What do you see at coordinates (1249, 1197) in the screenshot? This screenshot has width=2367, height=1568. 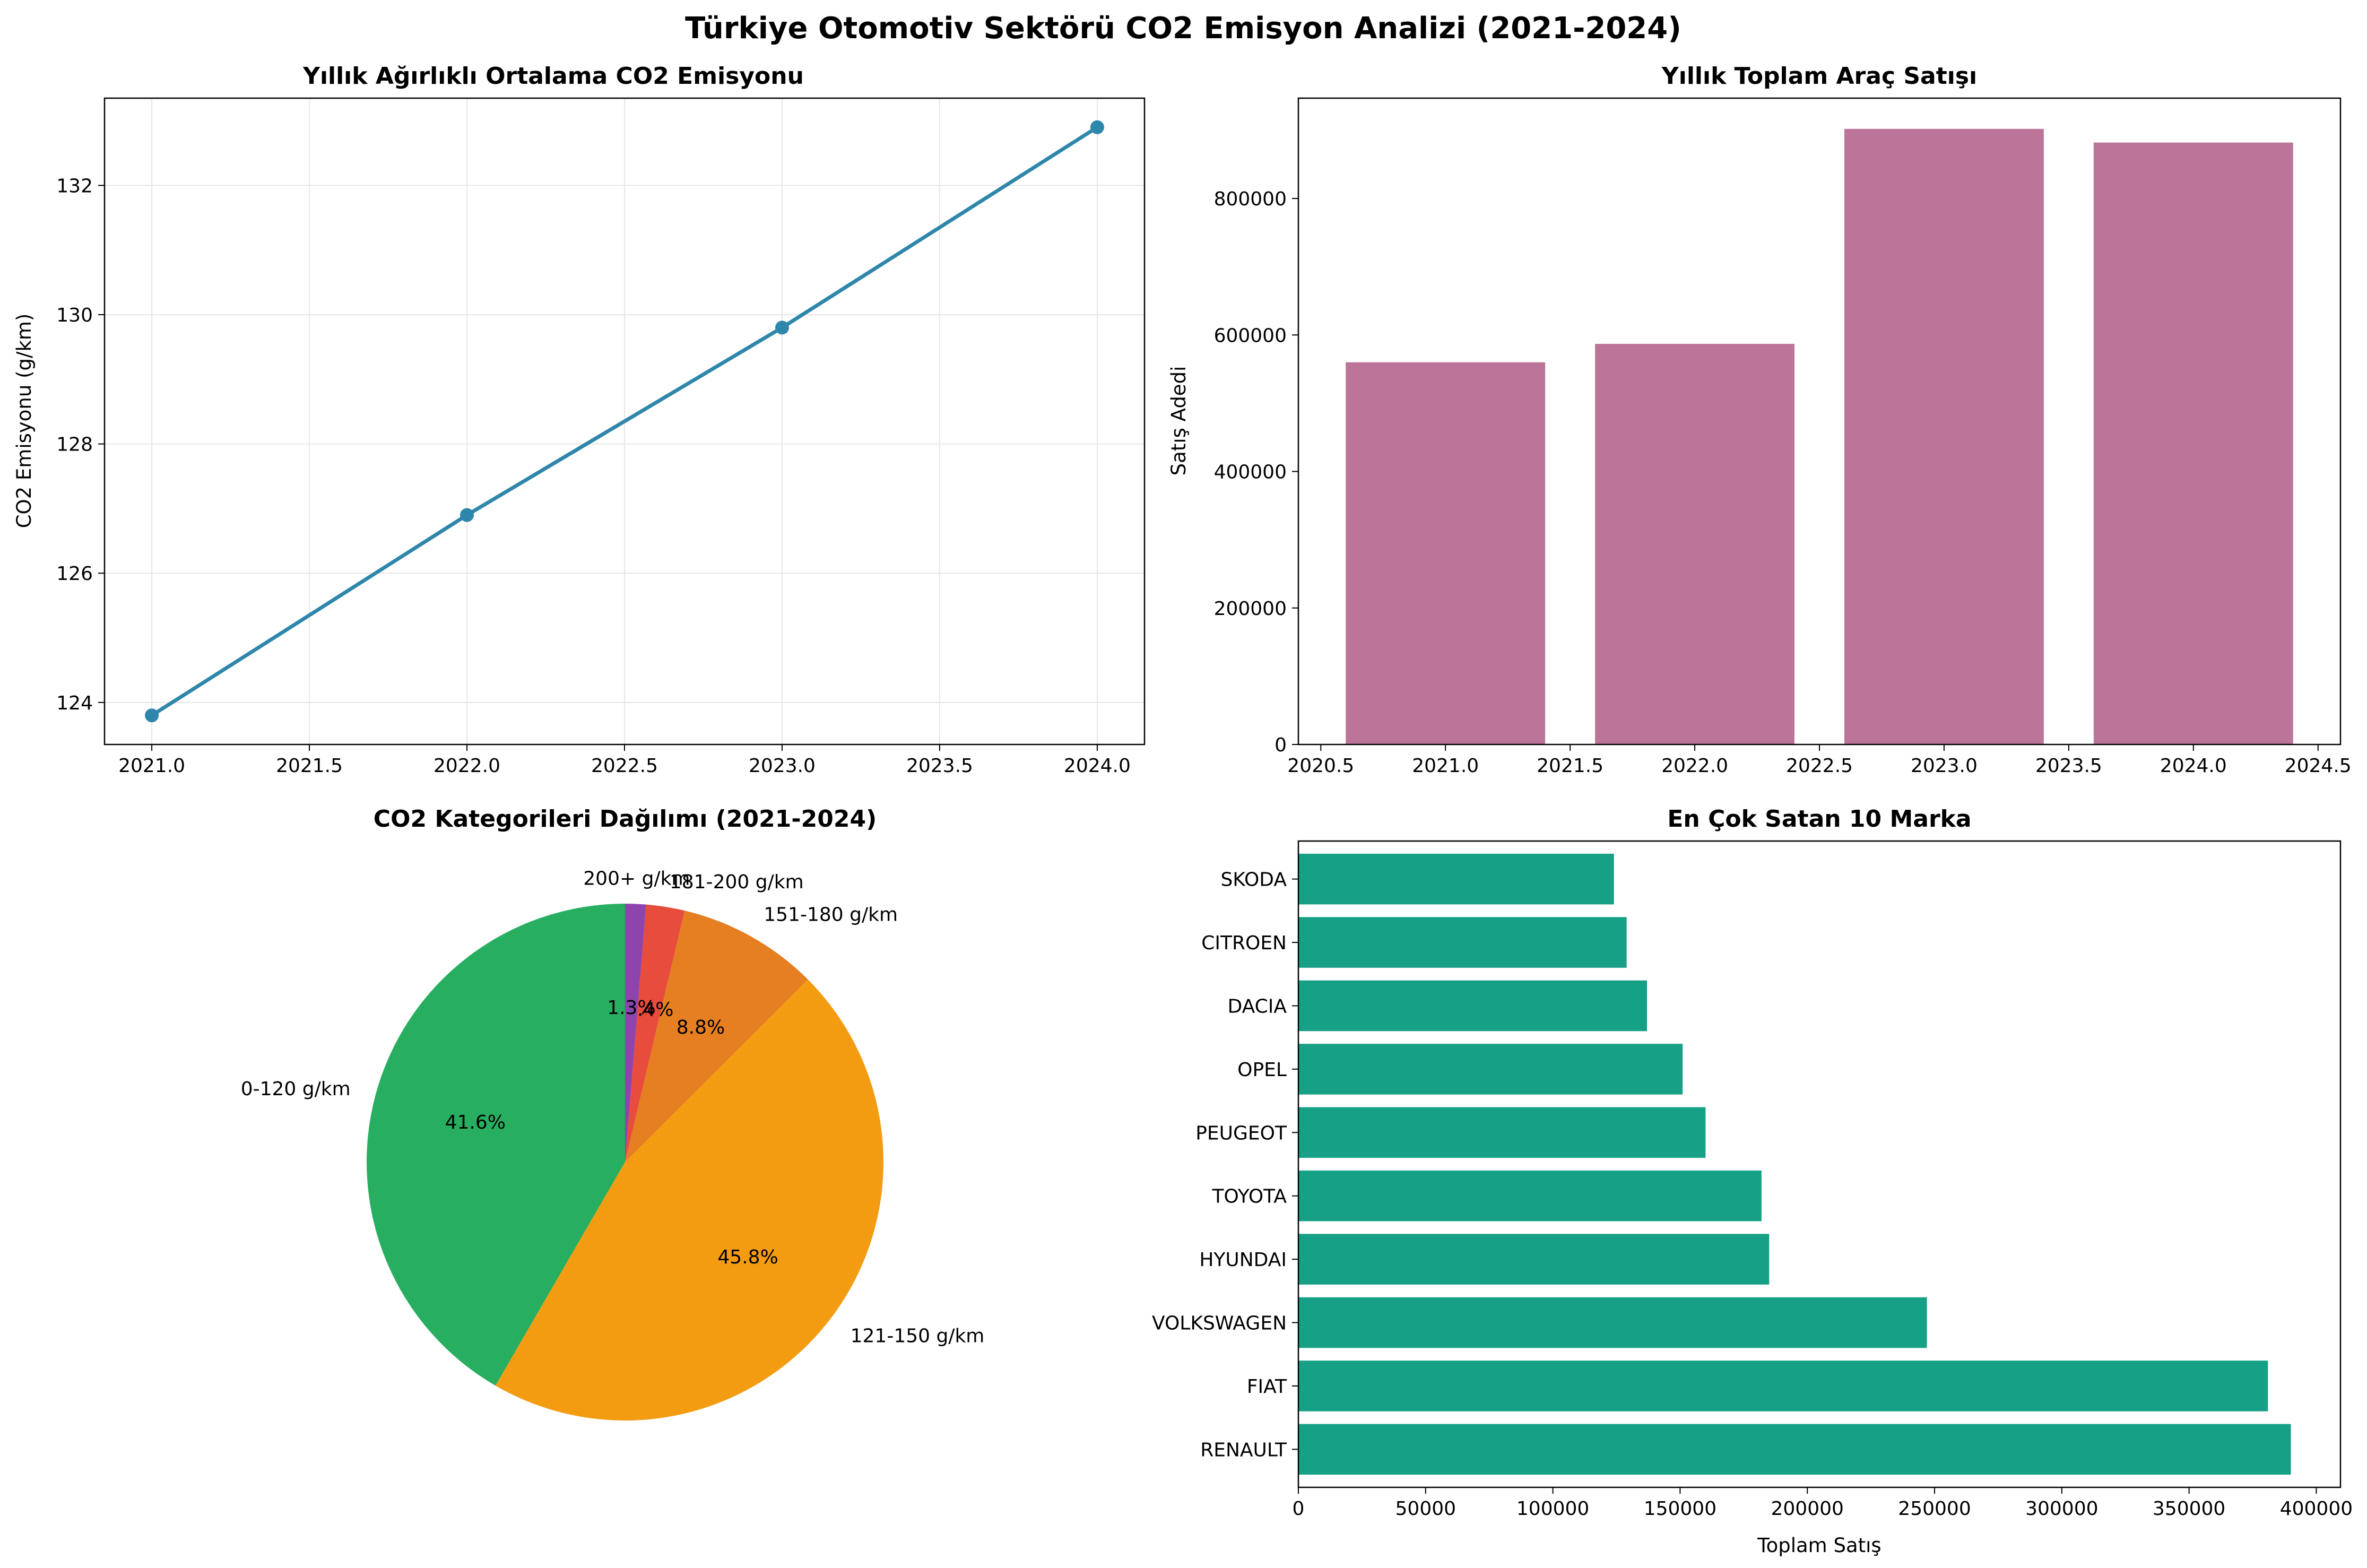 I see `brand-label: TOYOTA` at bounding box center [1249, 1197].